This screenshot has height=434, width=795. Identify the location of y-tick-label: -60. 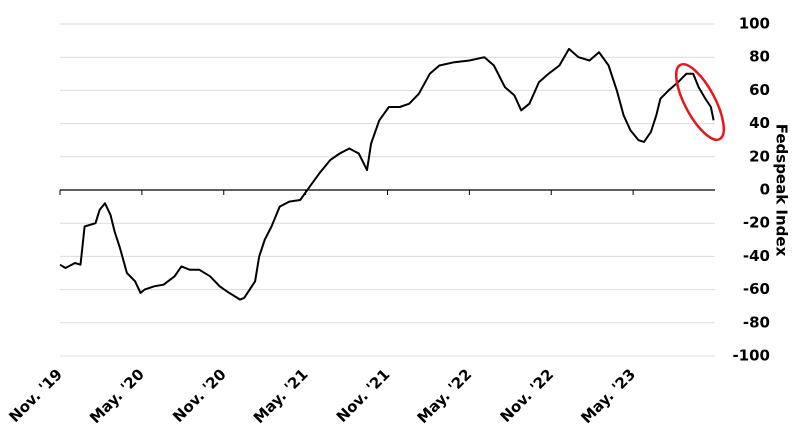
(756, 289).